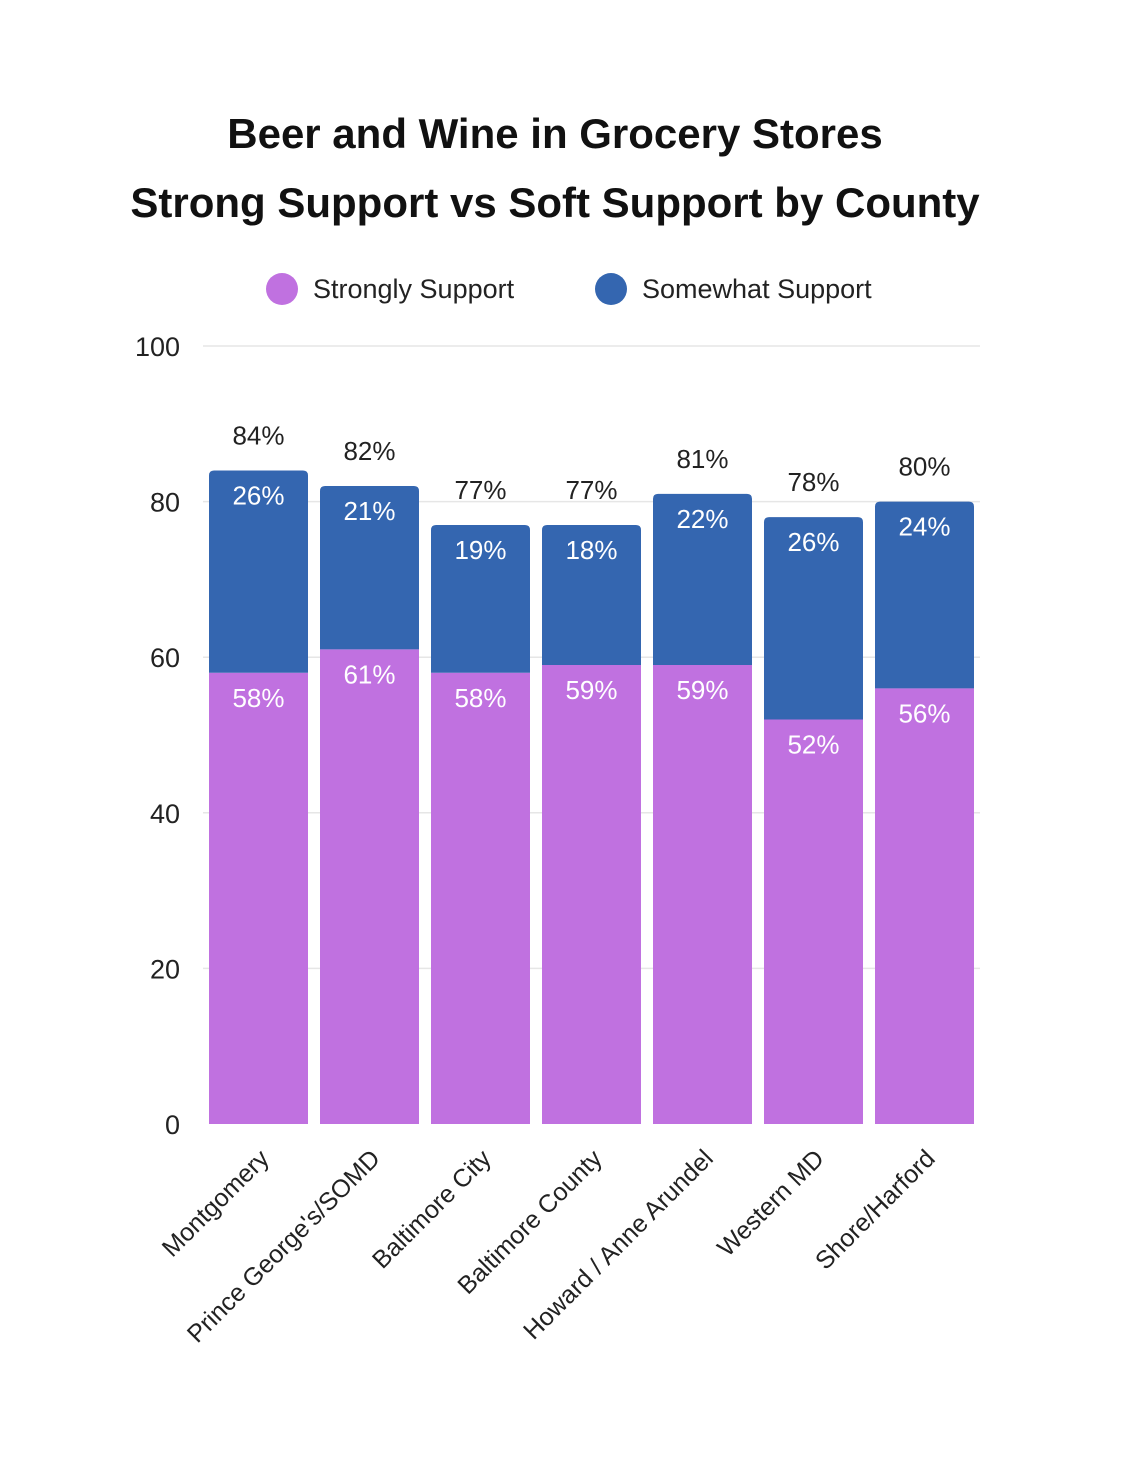 Image resolution: width=1124 pixels, height=1468 pixels. Describe the element at coordinates (414, 289) in the screenshot. I see `legend-label-0: Strongly Support` at that location.